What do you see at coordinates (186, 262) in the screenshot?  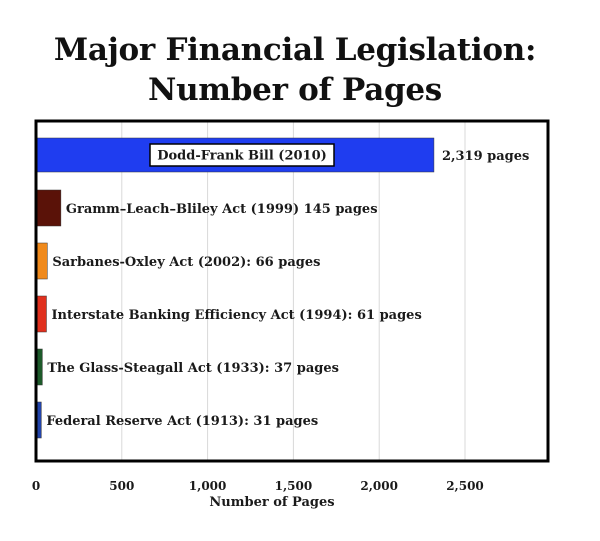 I see `bar-label: Sarbanes-Oxley Act (2002): 66 pages` at bounding box center [186, 262].